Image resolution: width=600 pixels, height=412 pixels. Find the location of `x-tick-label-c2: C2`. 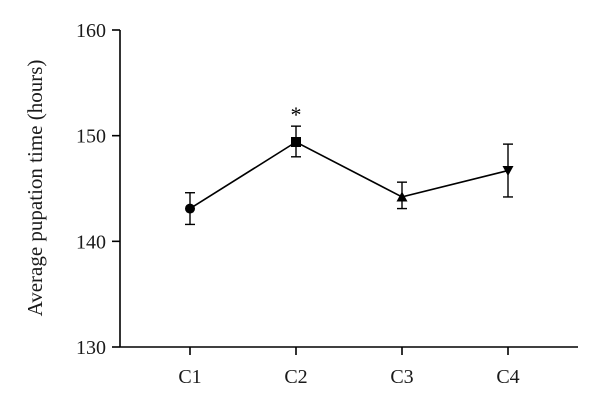

x-tick-label-c2: C2 is located at coordinates (295, 377).